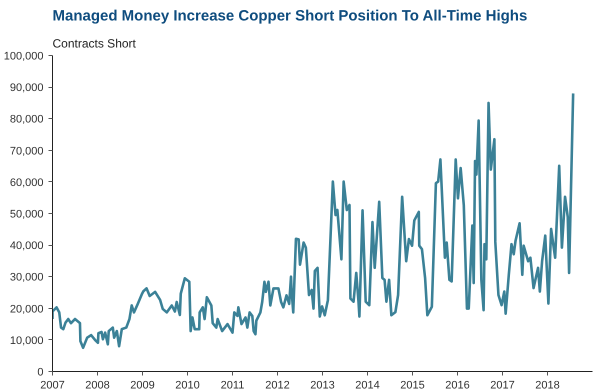 The image size is (600, 391). What do you see at coordinates (52, 385) in the screenshot?
I see `x-tick-label: 2007` at bounding box center [52, 385].